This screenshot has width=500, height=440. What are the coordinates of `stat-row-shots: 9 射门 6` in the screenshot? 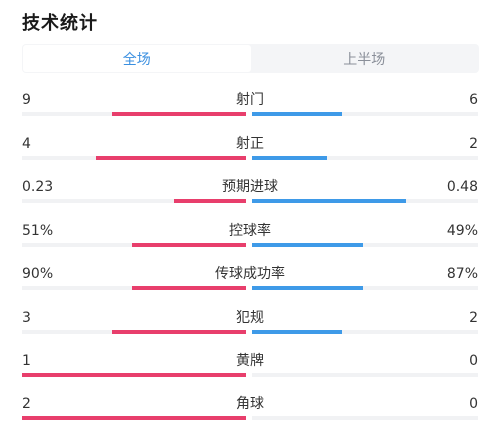 It's located at (250, 107).